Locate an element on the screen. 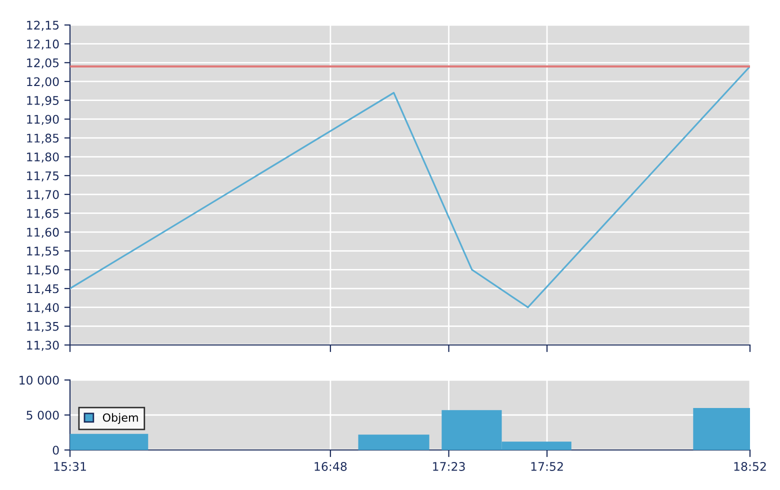  y-tick-label: 12,10 is located at coordinates (43, 45).